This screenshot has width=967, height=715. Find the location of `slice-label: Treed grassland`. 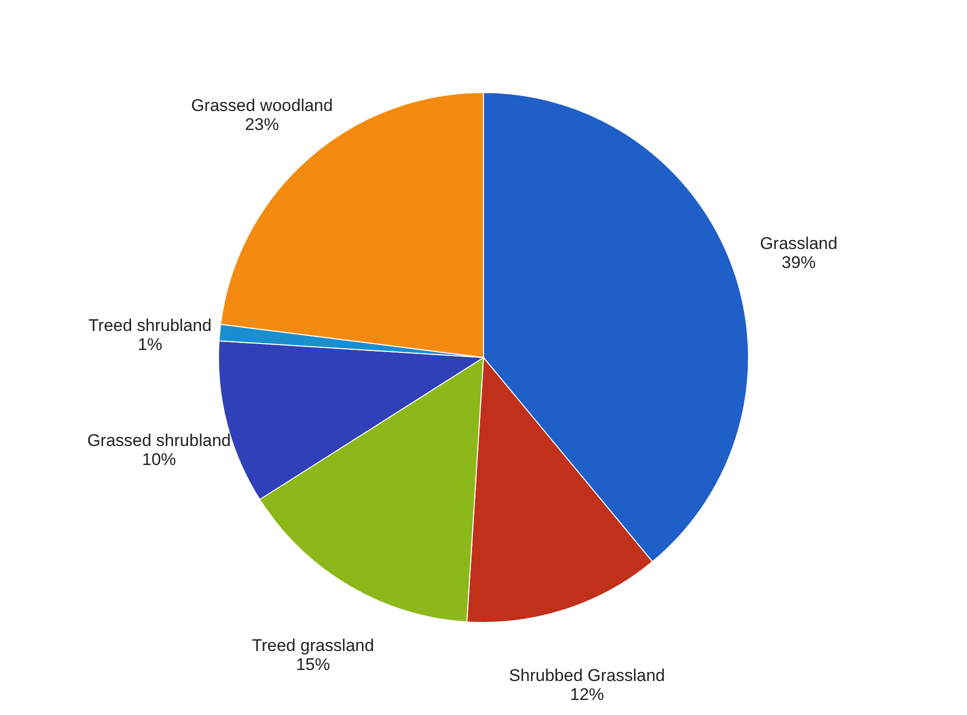

slice-label: Treed grassland is located at coordinates (313, 645).